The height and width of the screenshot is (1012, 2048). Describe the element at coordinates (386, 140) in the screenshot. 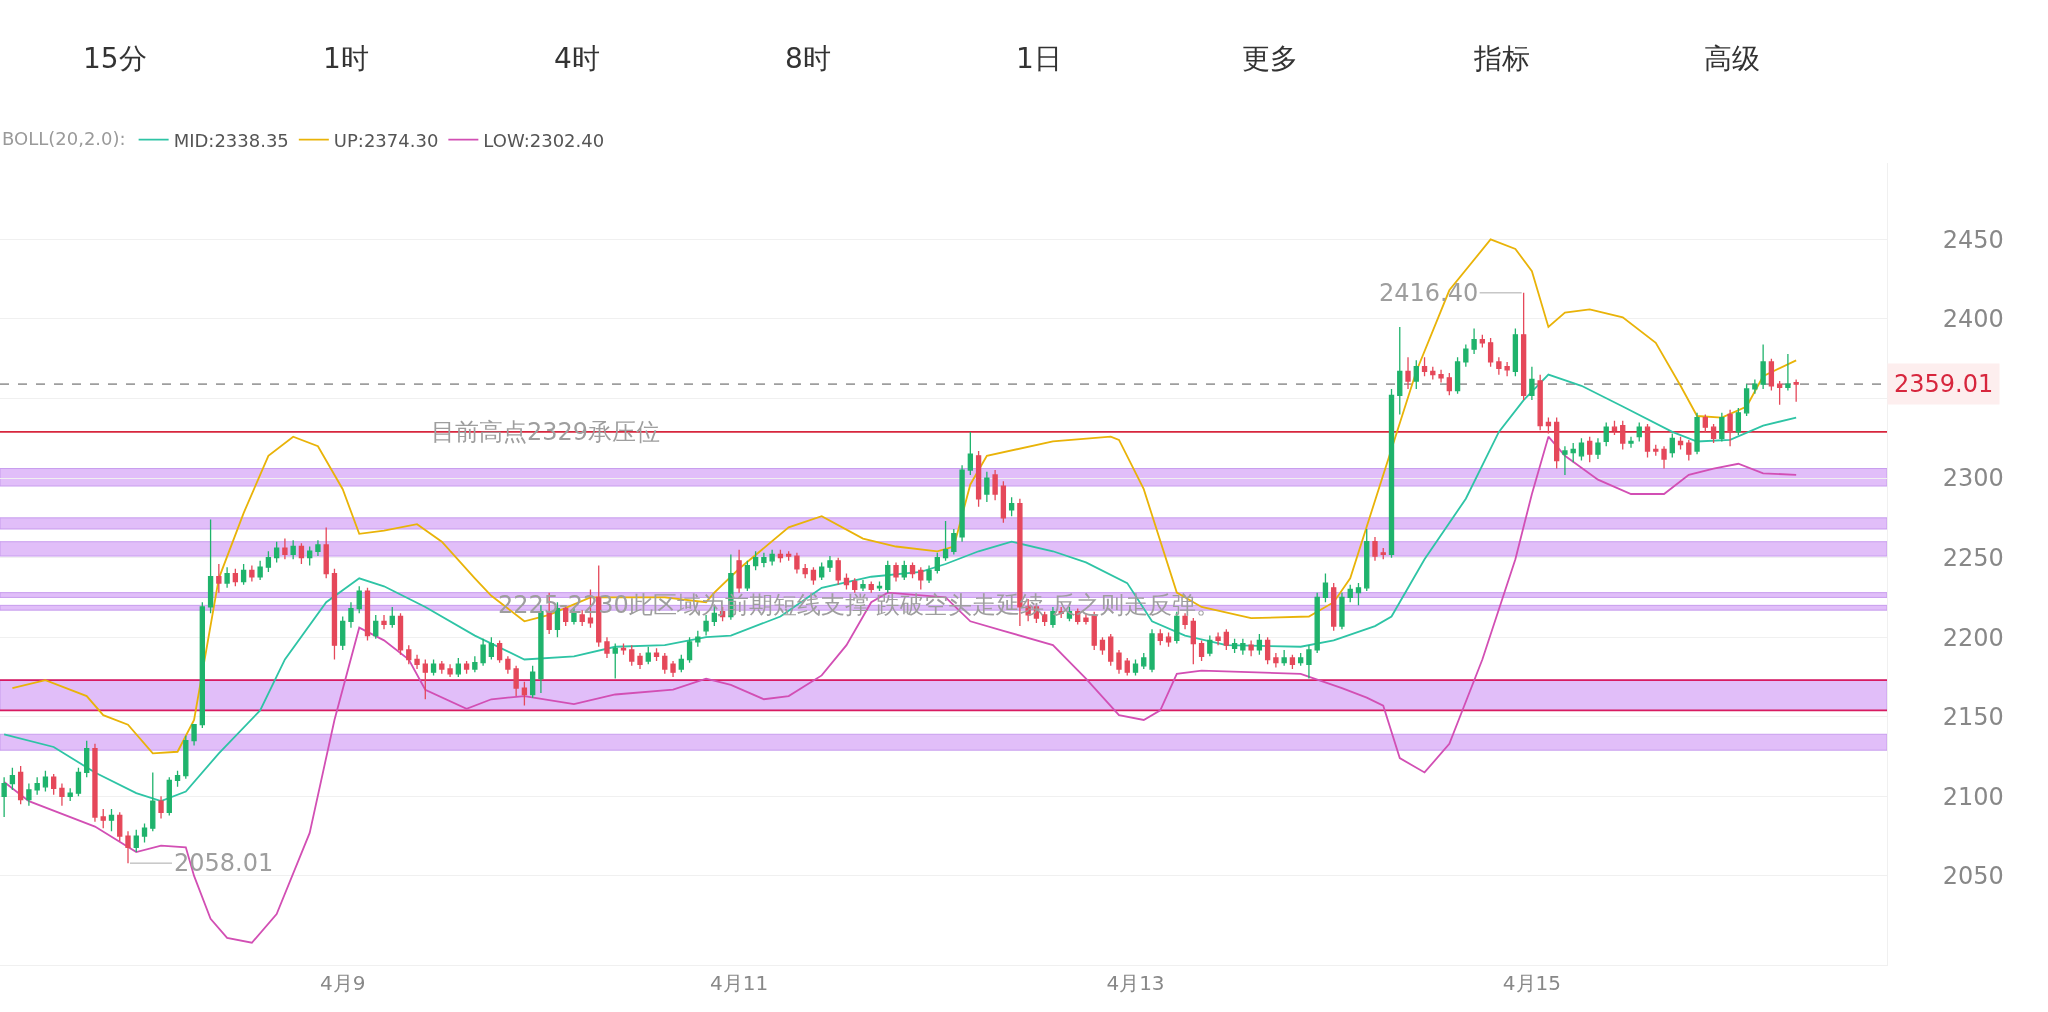

I see `legend-label: UP:2374.30` at that location.